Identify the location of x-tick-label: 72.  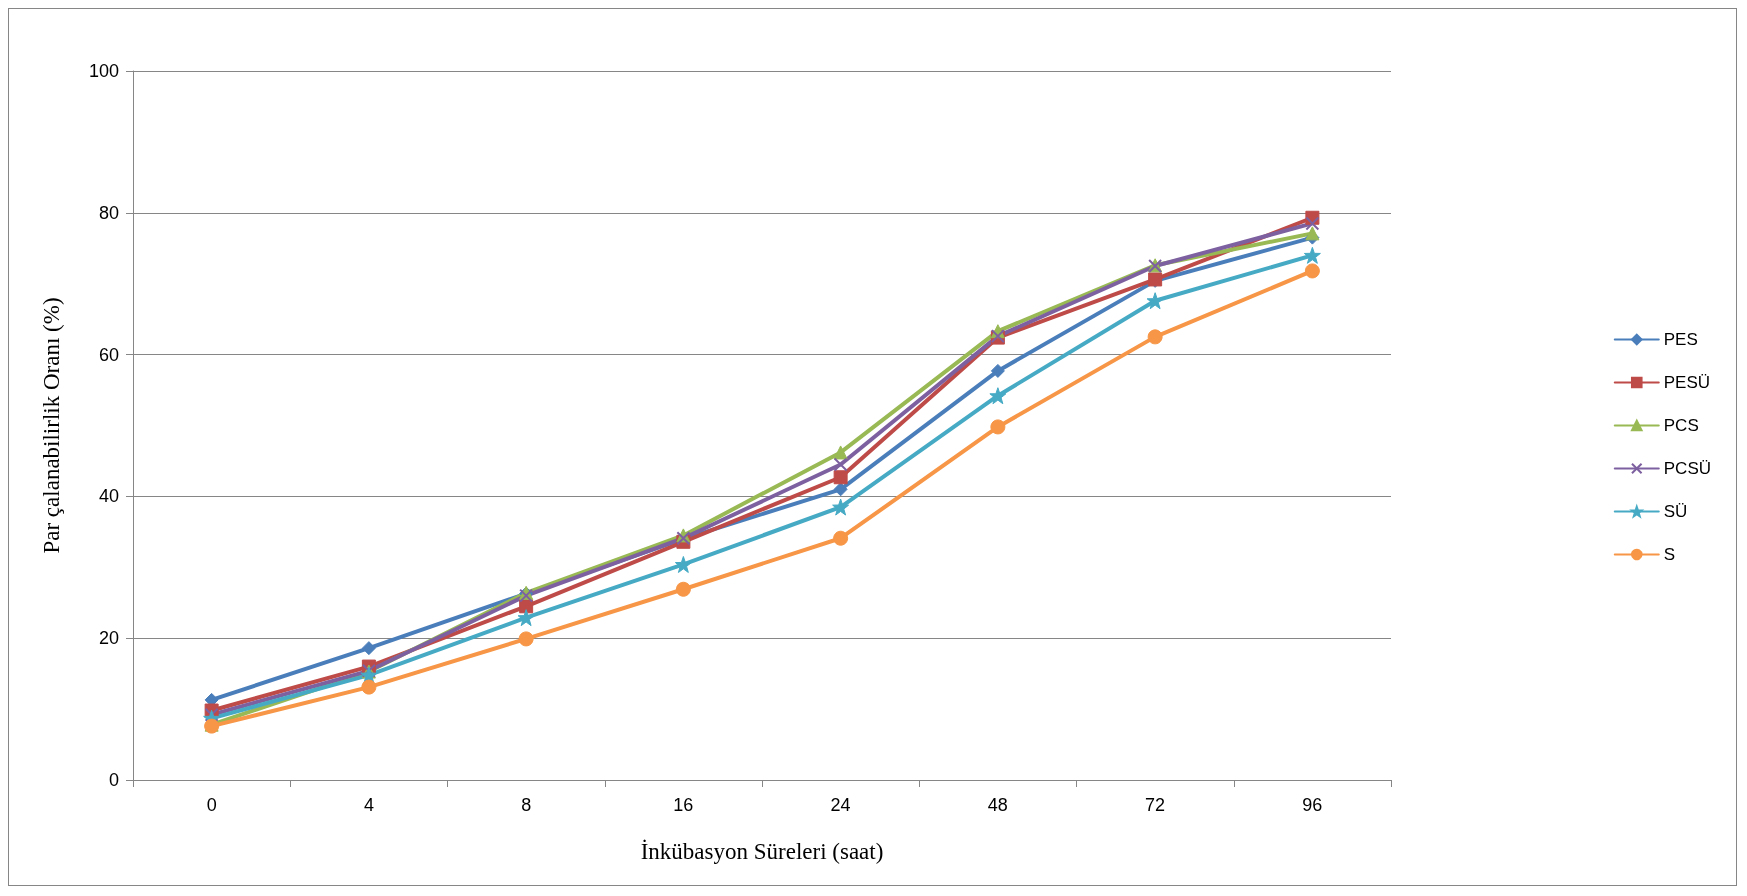
(1155, 805).